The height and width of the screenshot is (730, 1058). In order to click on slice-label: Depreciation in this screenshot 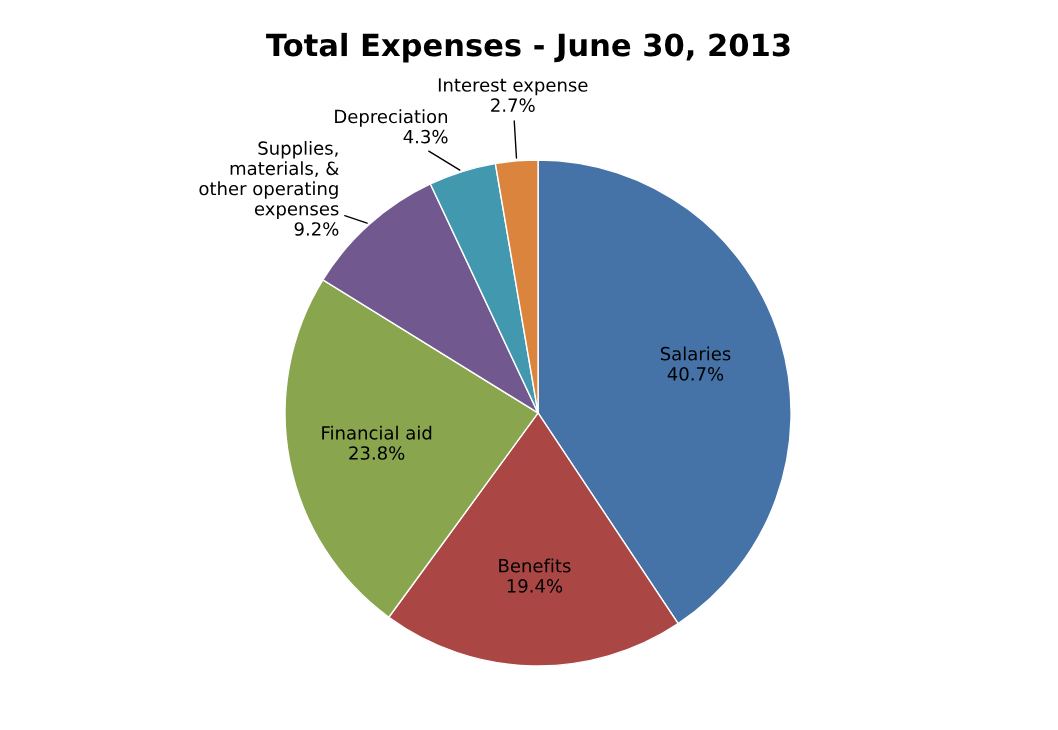, I will do `click(391, 118)`.